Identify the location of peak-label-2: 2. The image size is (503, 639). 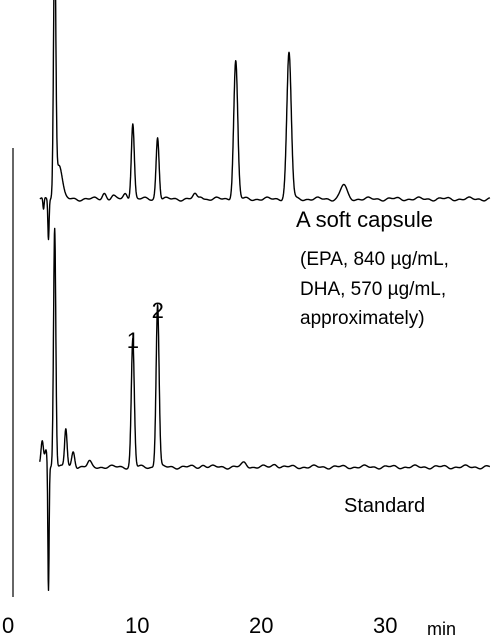
(158, 310).